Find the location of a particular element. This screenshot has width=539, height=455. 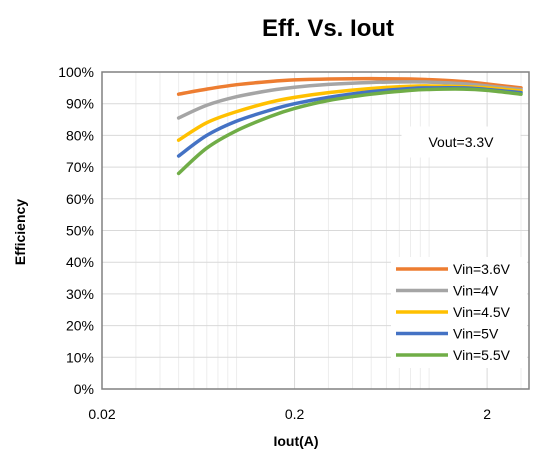

annotation-vout: Vout=3.3V is located at coordinates (461, 142).